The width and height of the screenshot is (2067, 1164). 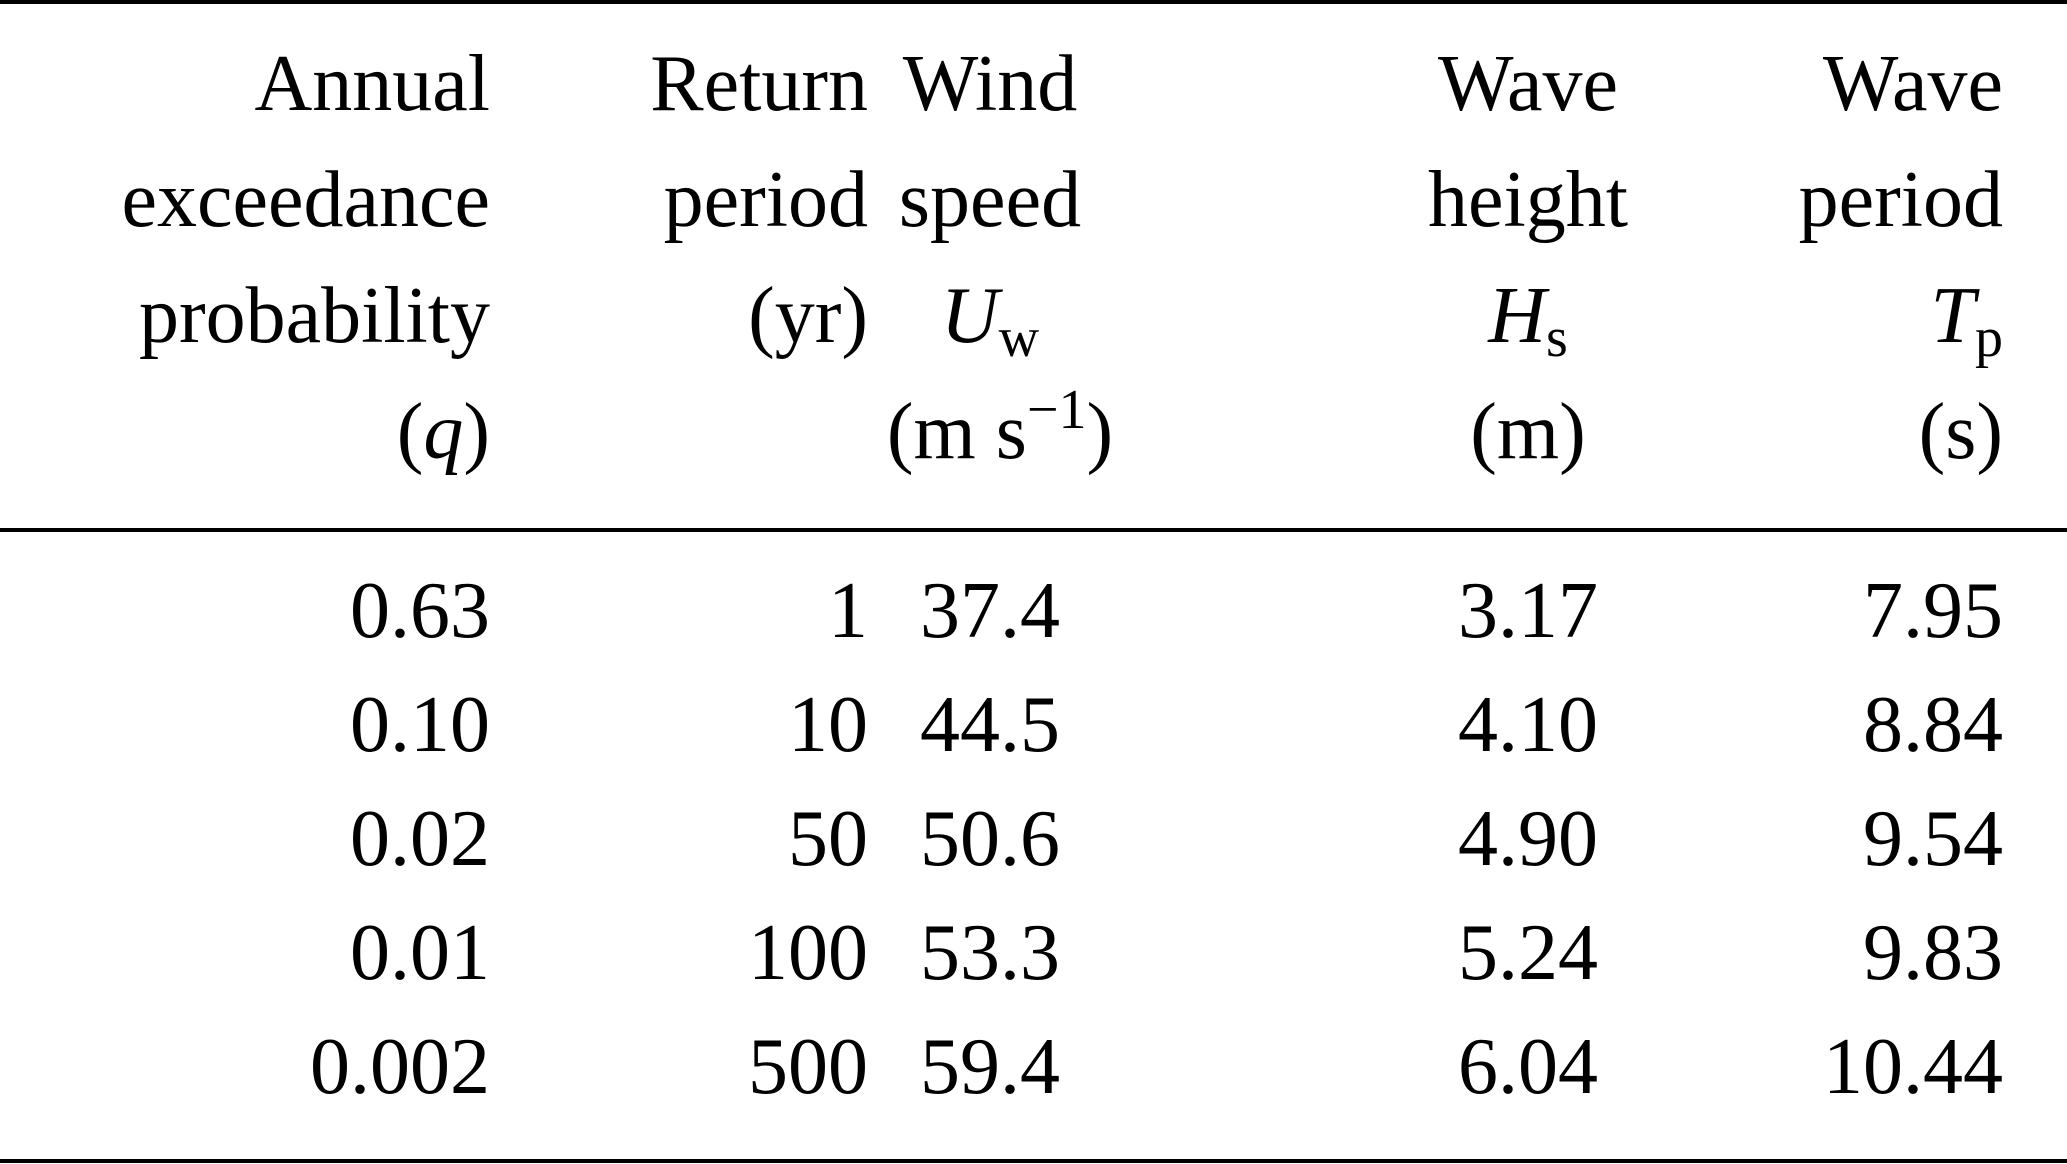 I want to click on header-line: probability, so click(x=314, y=316).